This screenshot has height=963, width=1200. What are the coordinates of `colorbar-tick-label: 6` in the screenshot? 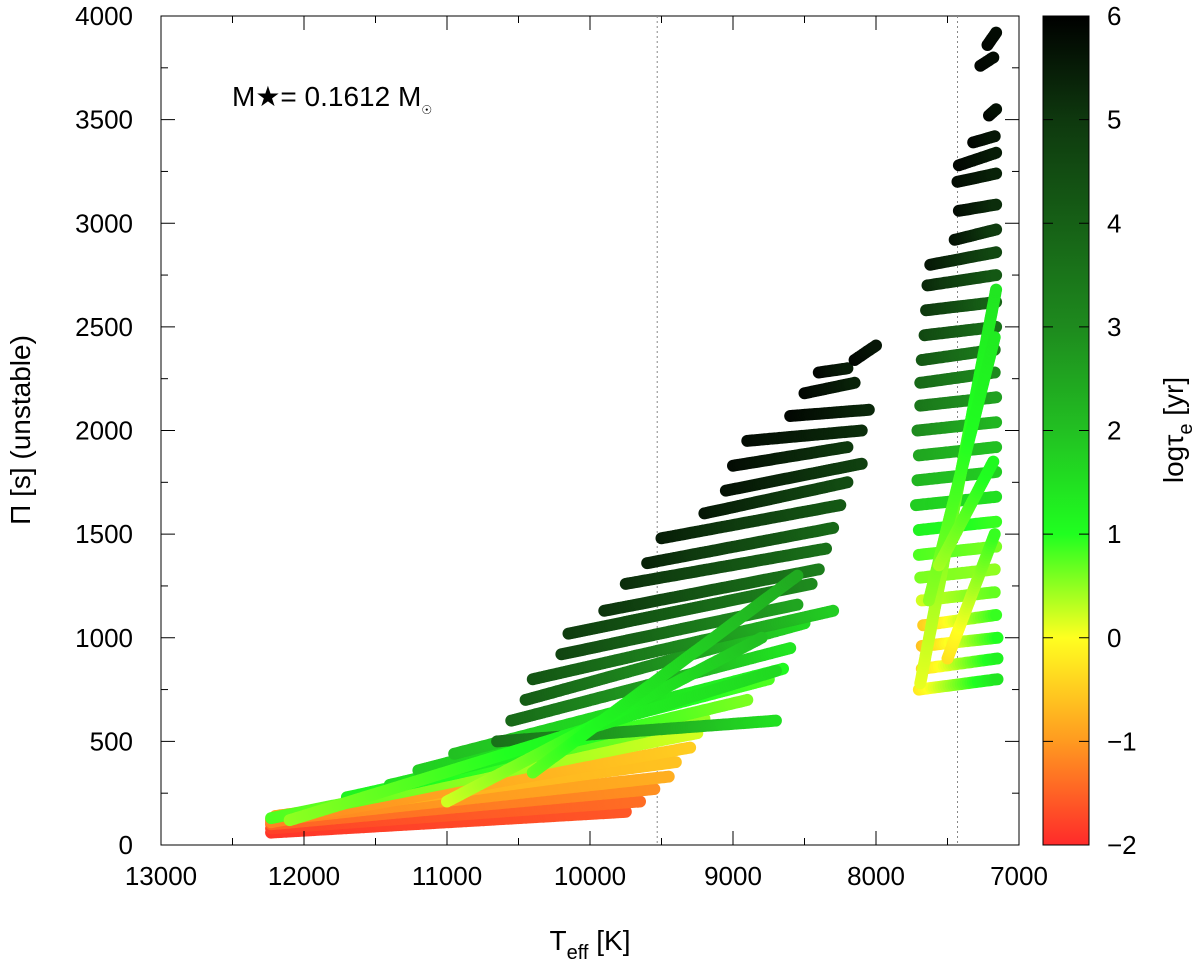 It's located at (1114, 16).